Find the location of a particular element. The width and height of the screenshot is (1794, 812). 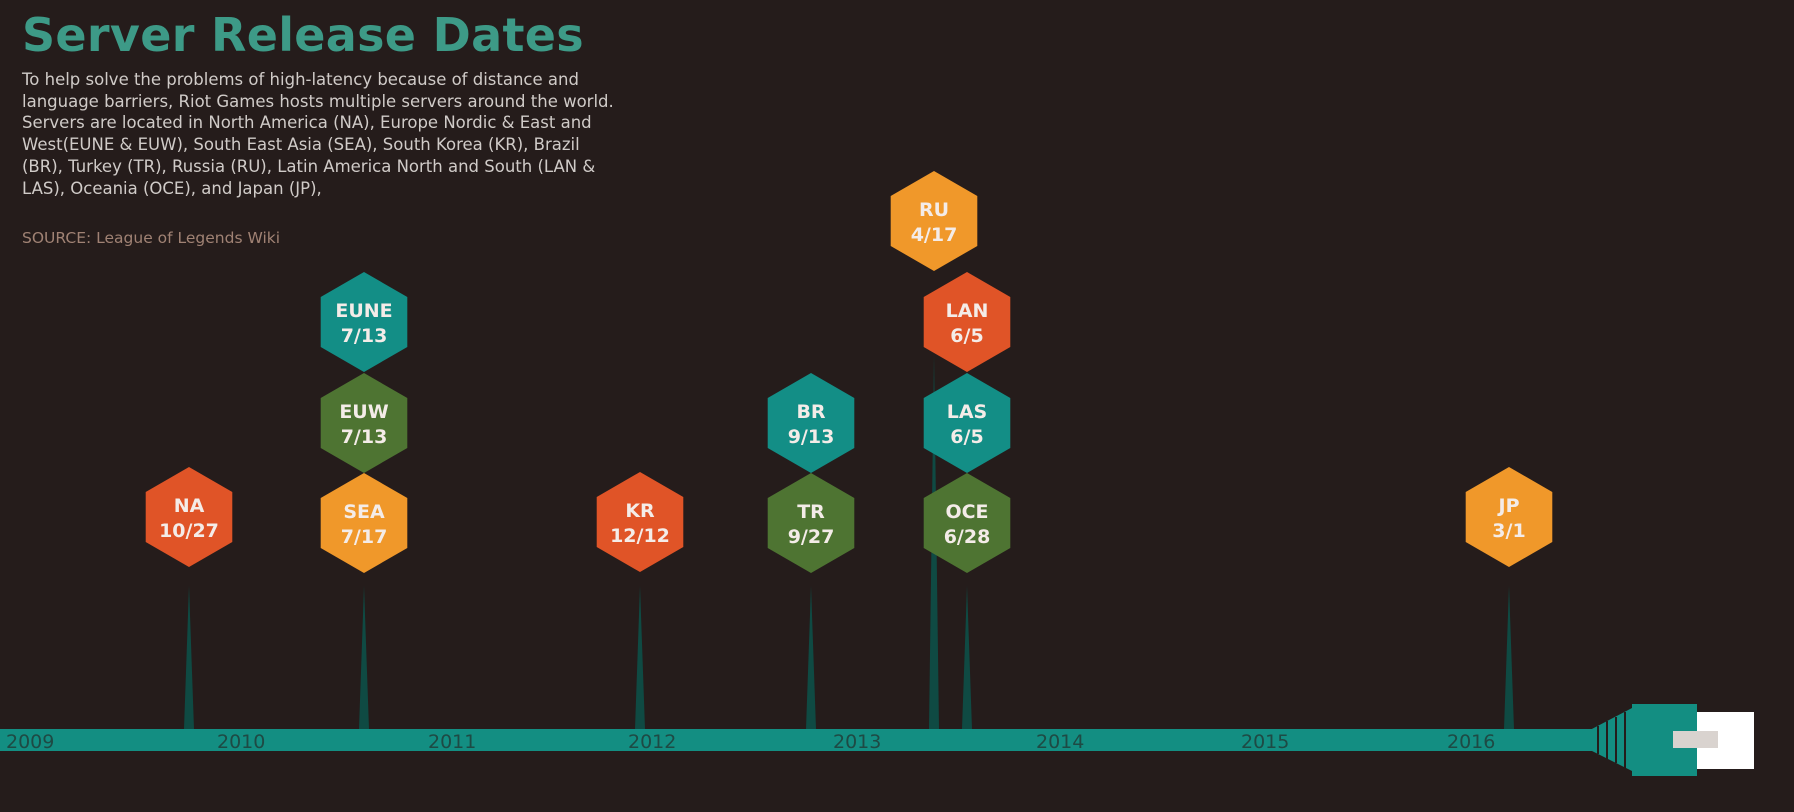

year-label-2010: 2010 is located at coordinates (241, 742).